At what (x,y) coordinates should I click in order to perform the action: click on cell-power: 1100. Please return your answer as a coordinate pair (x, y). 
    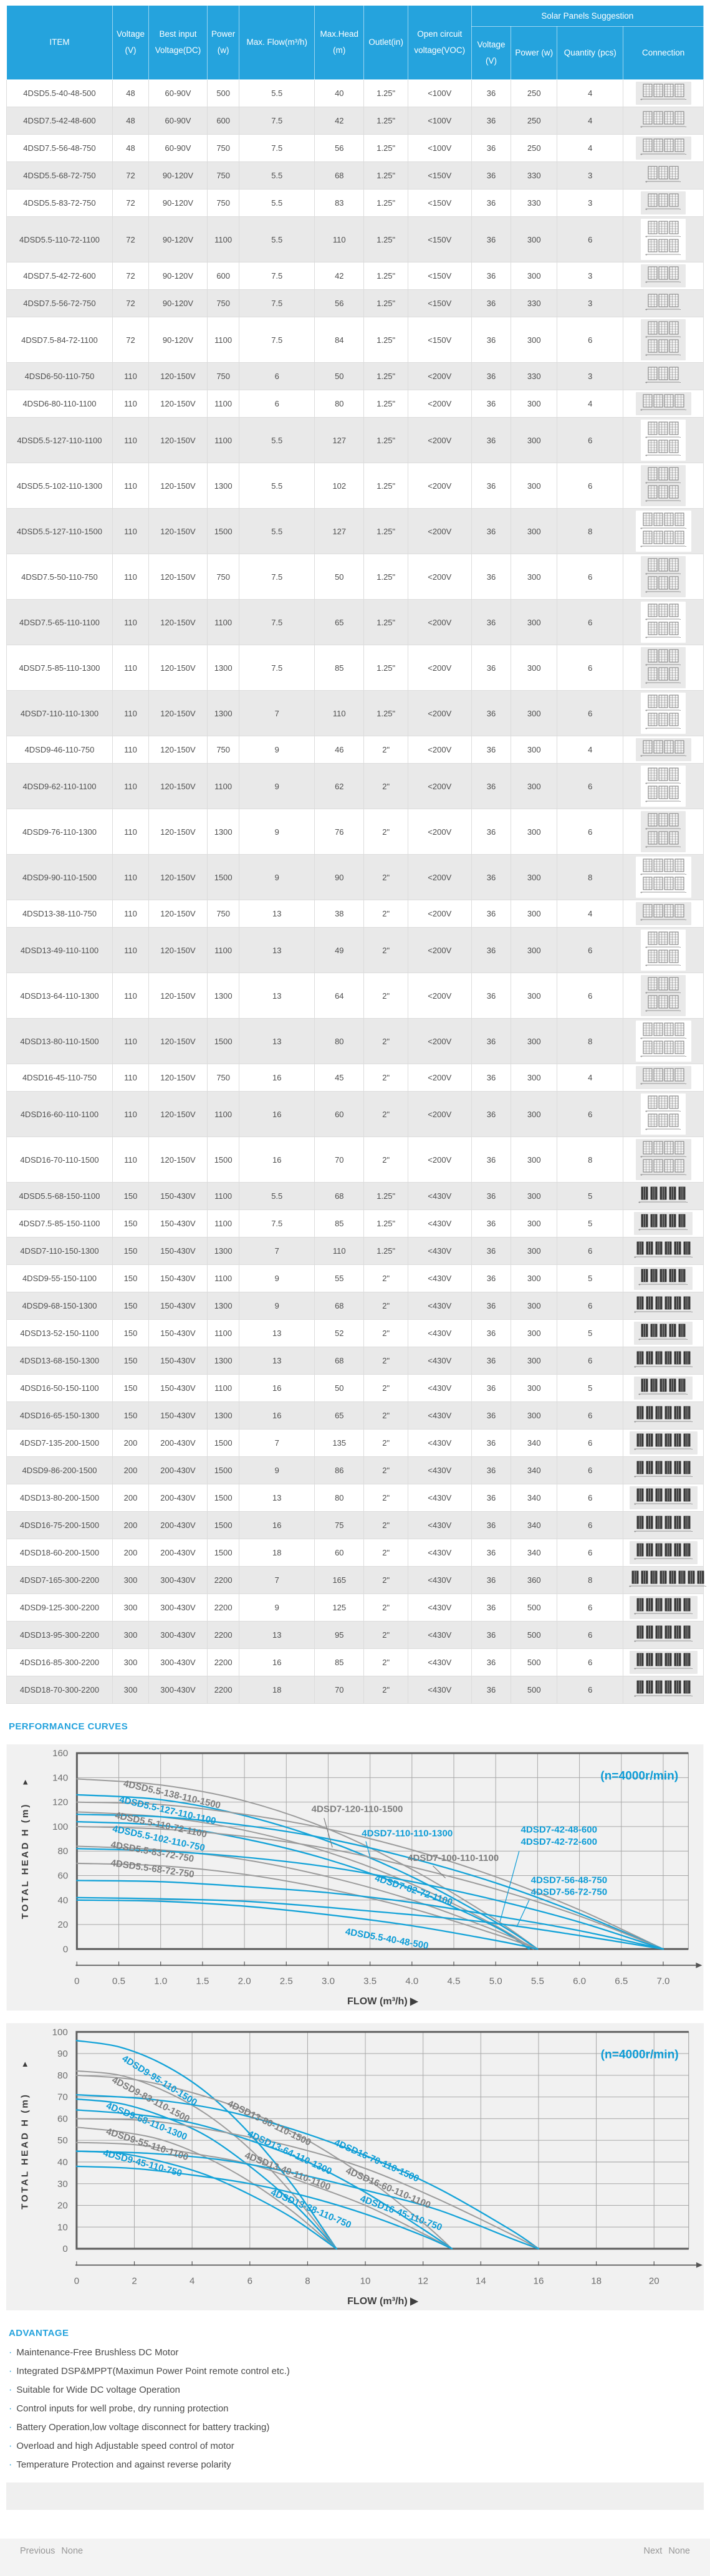
    Looking at the image, I should click on (223, 1388).